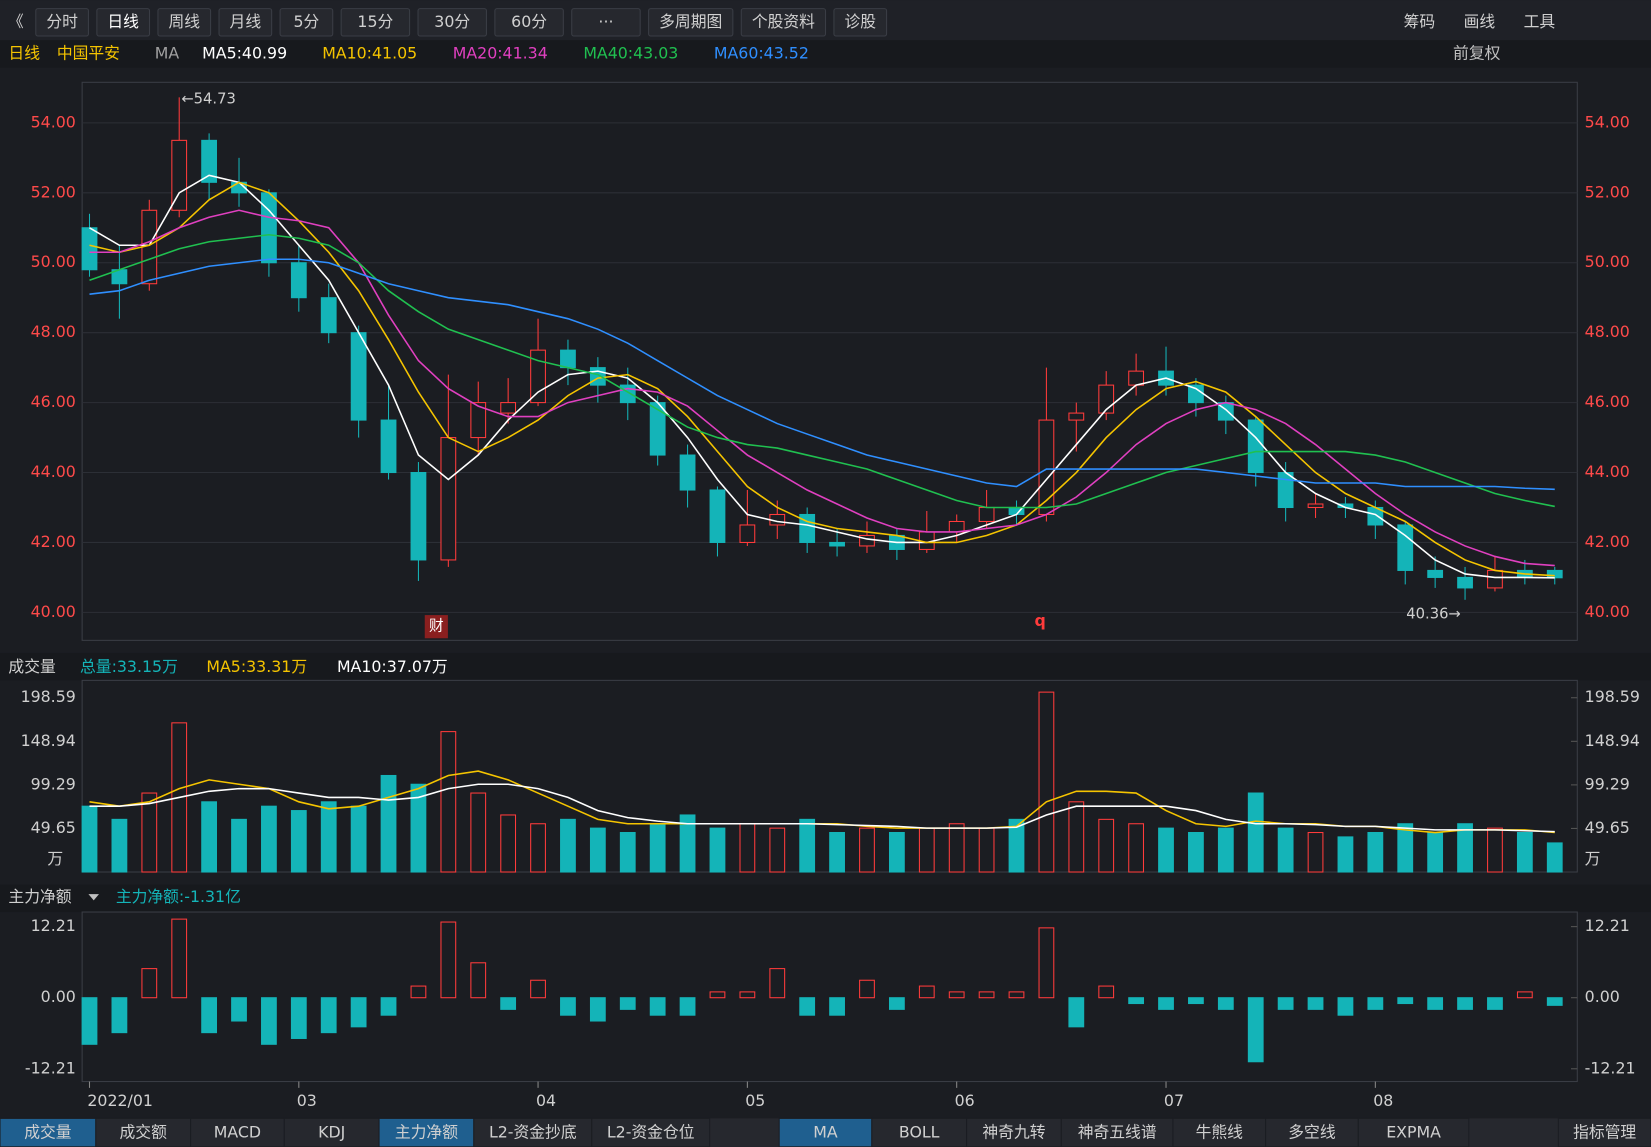 Image resolution: width=1651 pixels, height=1147 pixels. Describe the element at coordinates (436, 626) in the screenshot. I see `marker: 财` at that location.